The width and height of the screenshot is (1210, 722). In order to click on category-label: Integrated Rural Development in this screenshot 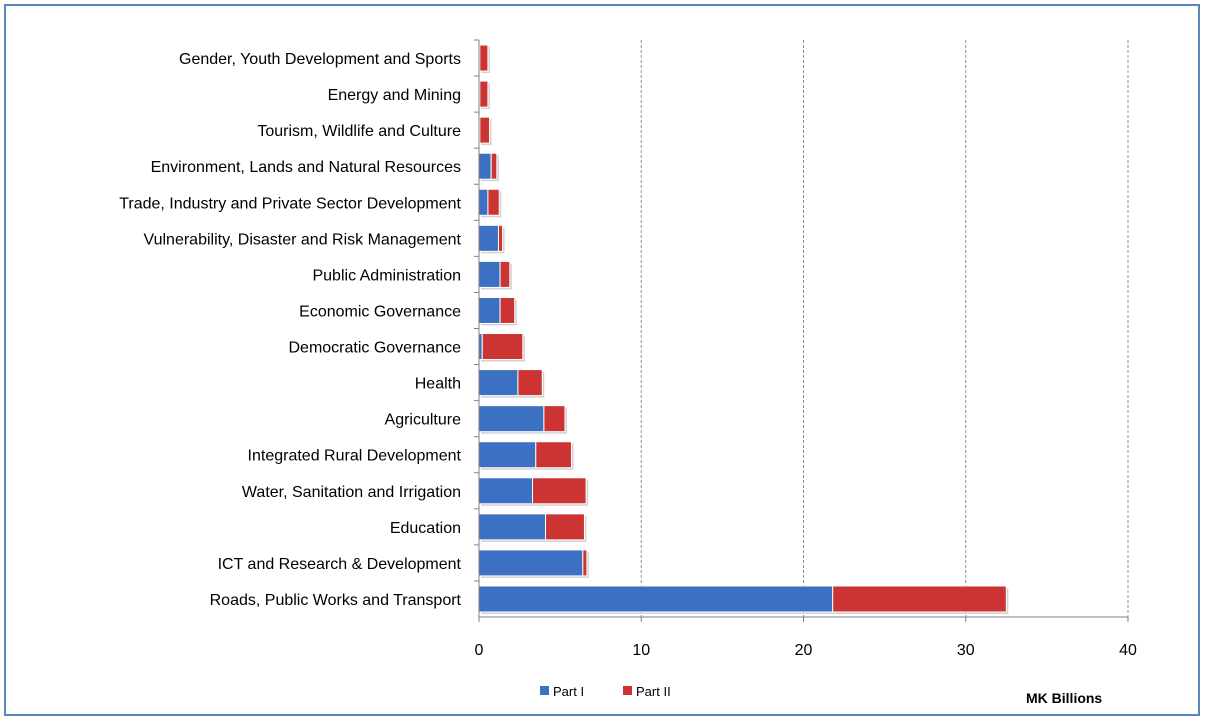, I will do `click(355, 456)`.